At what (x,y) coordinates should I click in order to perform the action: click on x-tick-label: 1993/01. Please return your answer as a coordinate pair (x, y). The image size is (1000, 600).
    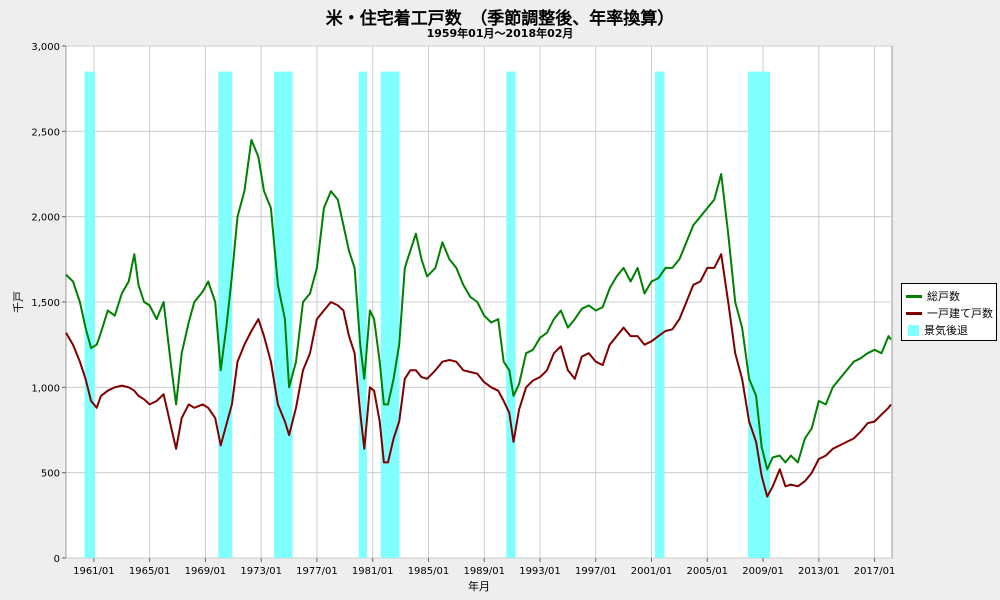
    Looking at the image, I should click on (540, 571).